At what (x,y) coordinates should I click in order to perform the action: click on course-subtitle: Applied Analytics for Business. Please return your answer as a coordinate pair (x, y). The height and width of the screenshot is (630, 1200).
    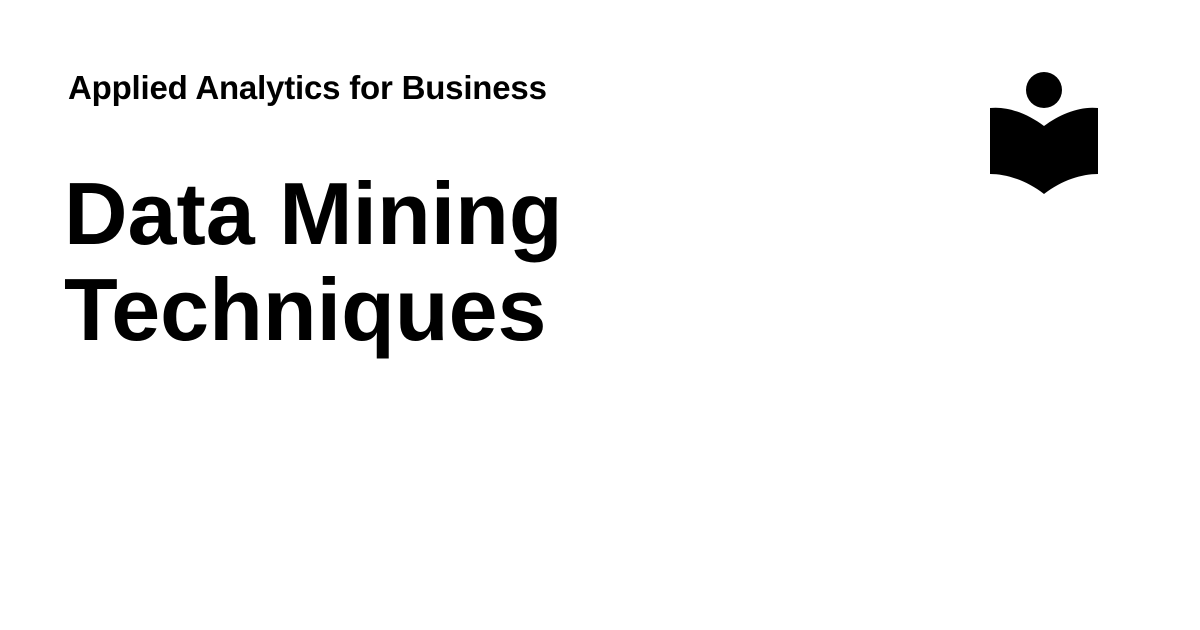
    Looking at the image, I should click on (307, 87).